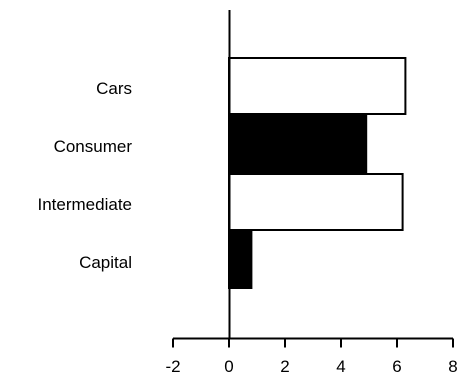 This screenshot has height=379, width=472. I want to click on x-tick-label: 6, so click(396, 366).